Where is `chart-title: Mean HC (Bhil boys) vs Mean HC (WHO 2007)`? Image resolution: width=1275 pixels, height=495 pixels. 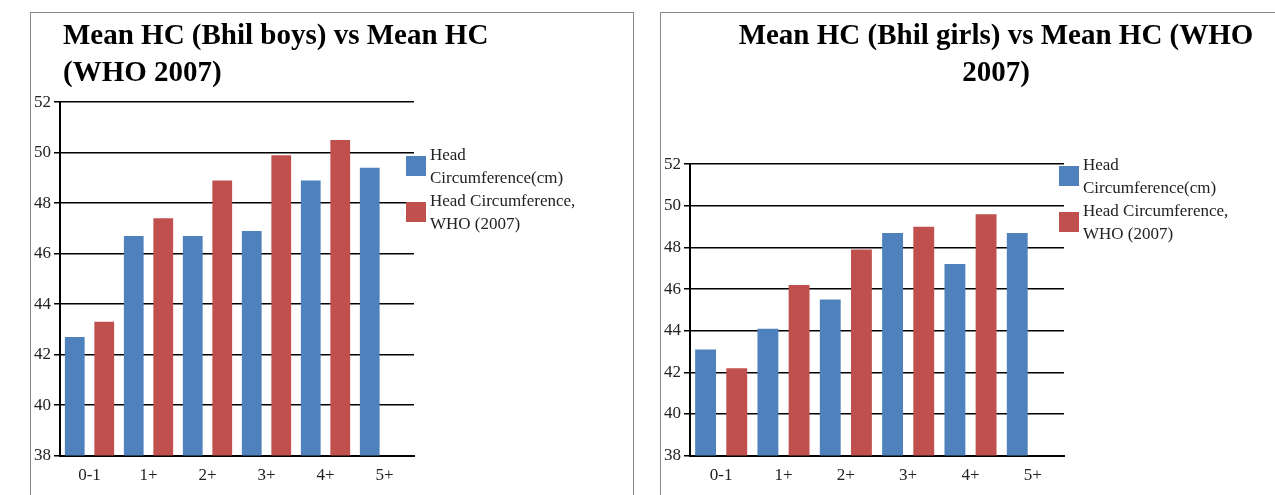
chart-title: Mean HC (Bhil boys) vs Mean HC (WHO 2007) is located at coordinates (276, 53).